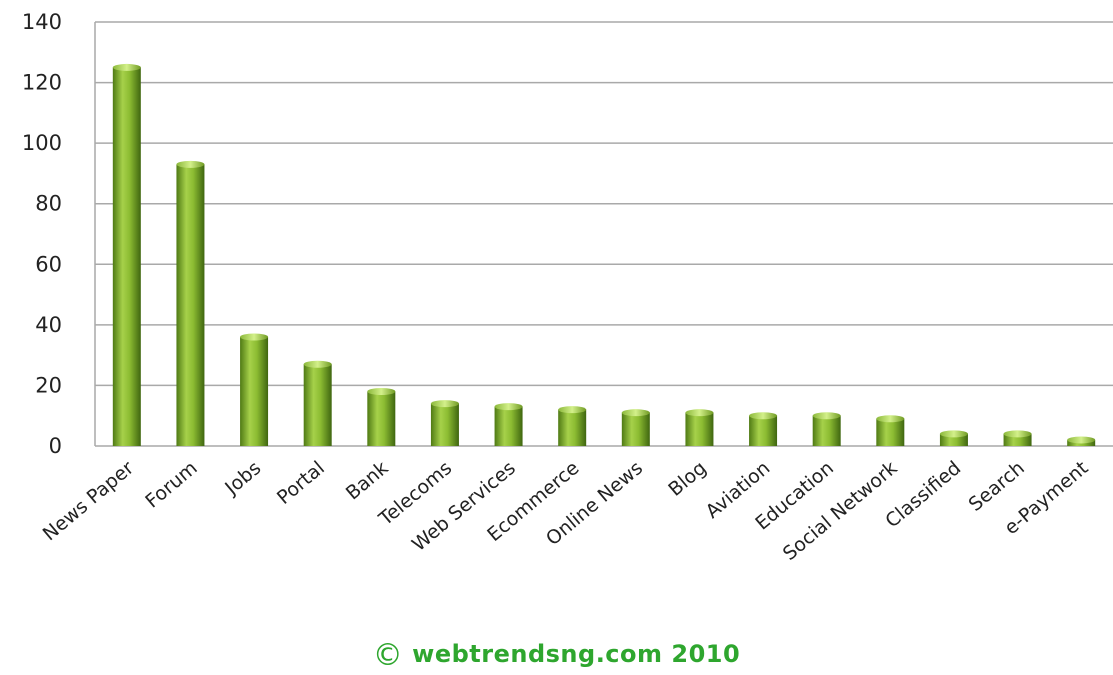 The height and width of the screenshot is (675, 1113). What do you see at coordinates (59, 234) in the screenshot?
I see `y-axis: 0 20 40 60 80 100 120 140` at bounding box center [59, 234].